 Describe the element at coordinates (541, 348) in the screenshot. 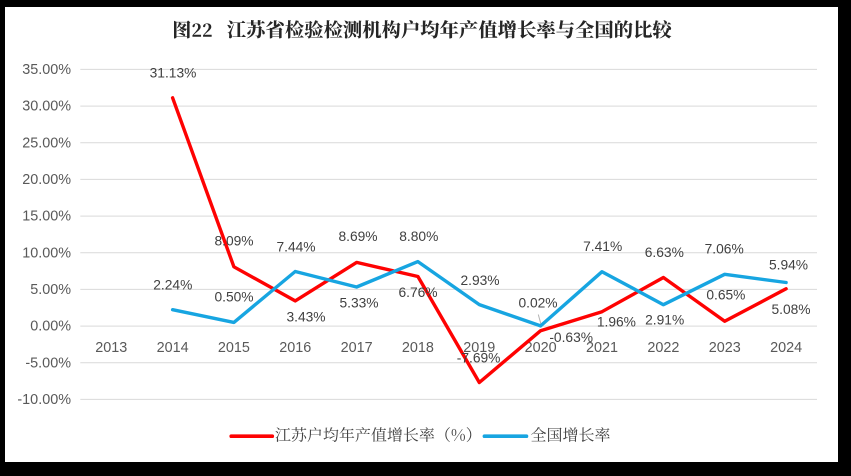

I see `svg-text: 2020` at that location.